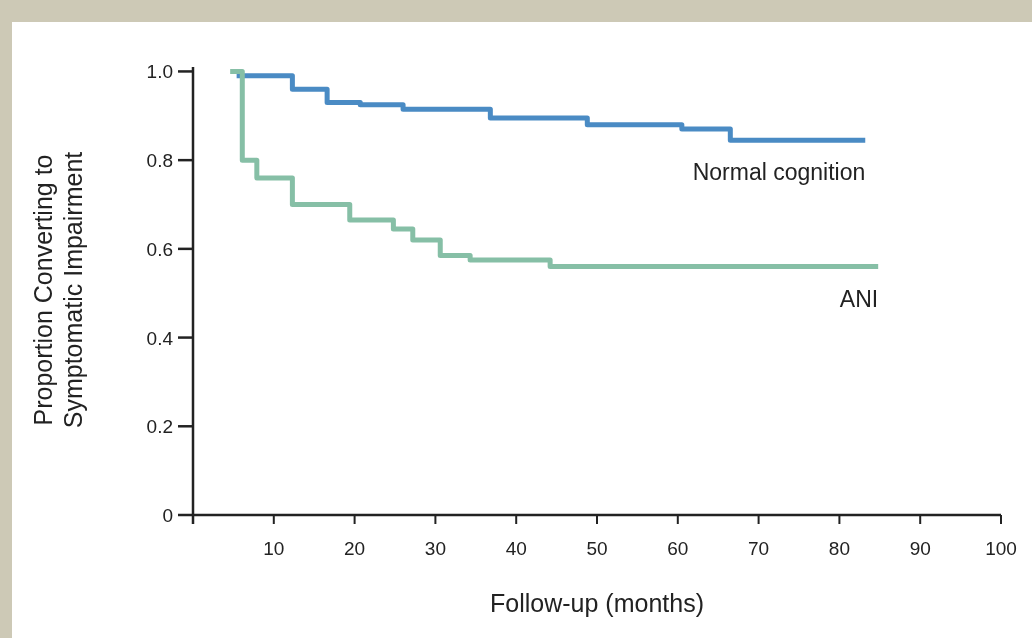 This screenshot has width=1032, height=638. Describe the element at coordinates (159, 249) in the screenshot. I see `y-tick-label: 0.6` at that location.